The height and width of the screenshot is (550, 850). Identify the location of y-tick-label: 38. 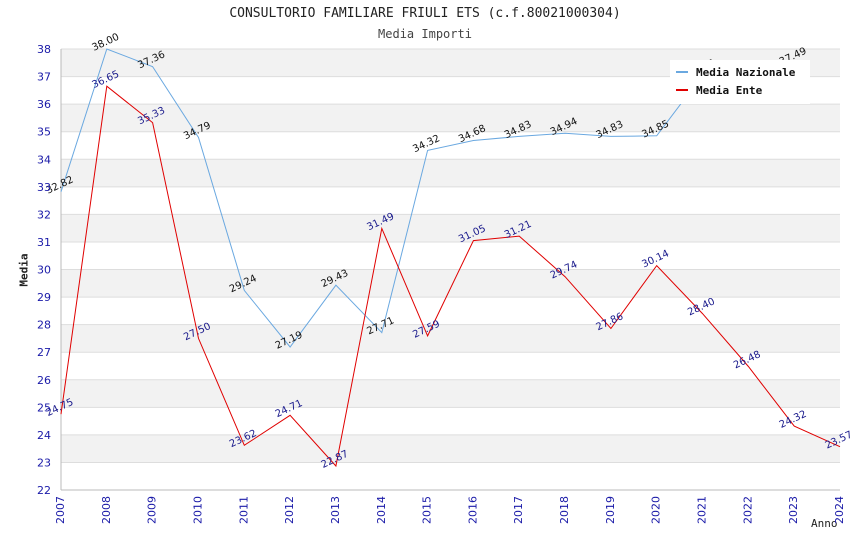
(44, 49).